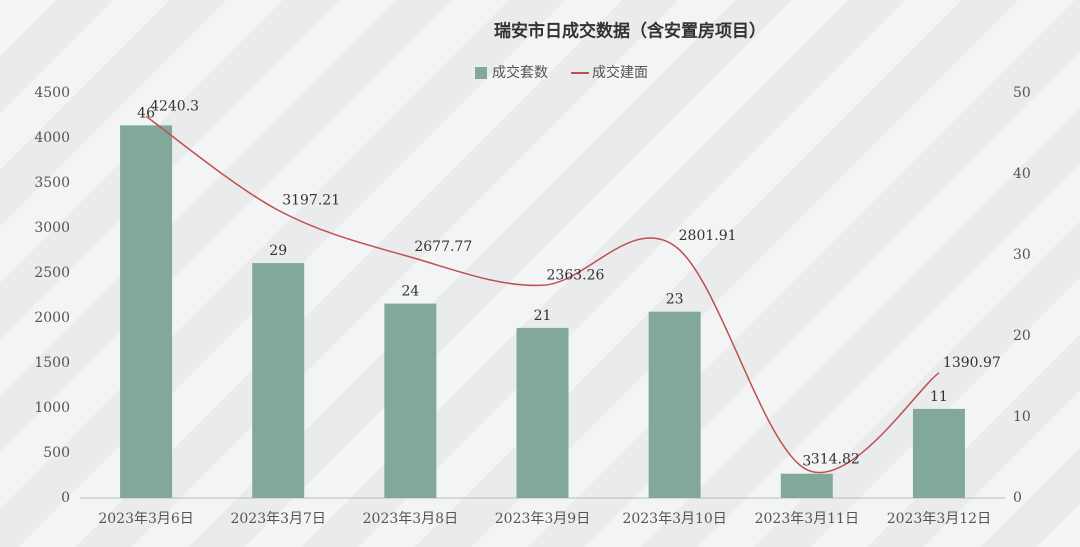 The height and width of the screenshot is (547, 1080). What do you see at coordinates (52, 228) in the screenshot?
I see `y-tick-label: 3000` at bounding box center [52, 228].